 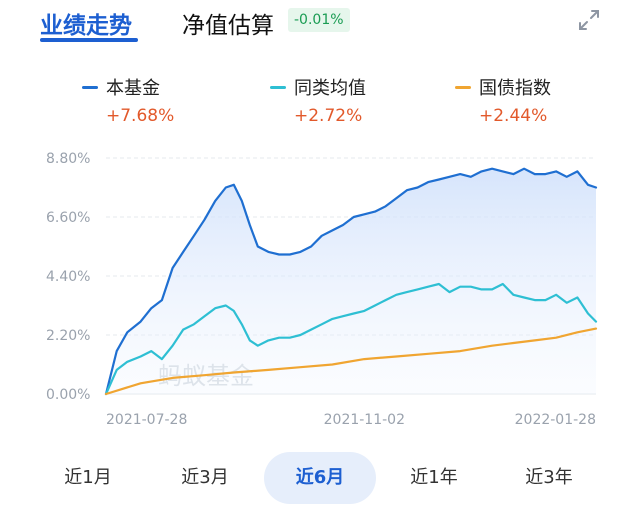 I want to click on period-1-year: 近1年, so click(x=434, y=477).